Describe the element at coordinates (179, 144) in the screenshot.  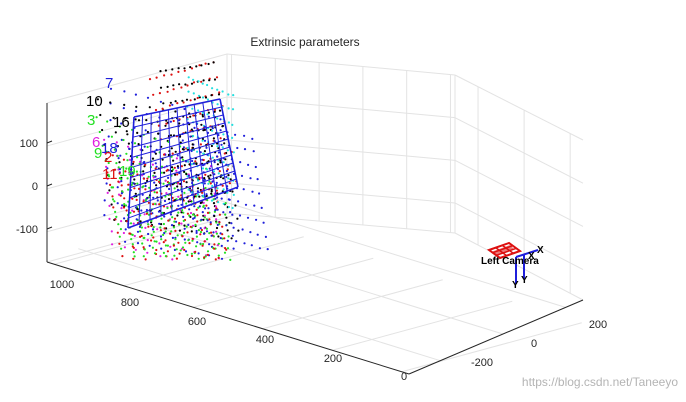
I see `grid-row-line` at that location.